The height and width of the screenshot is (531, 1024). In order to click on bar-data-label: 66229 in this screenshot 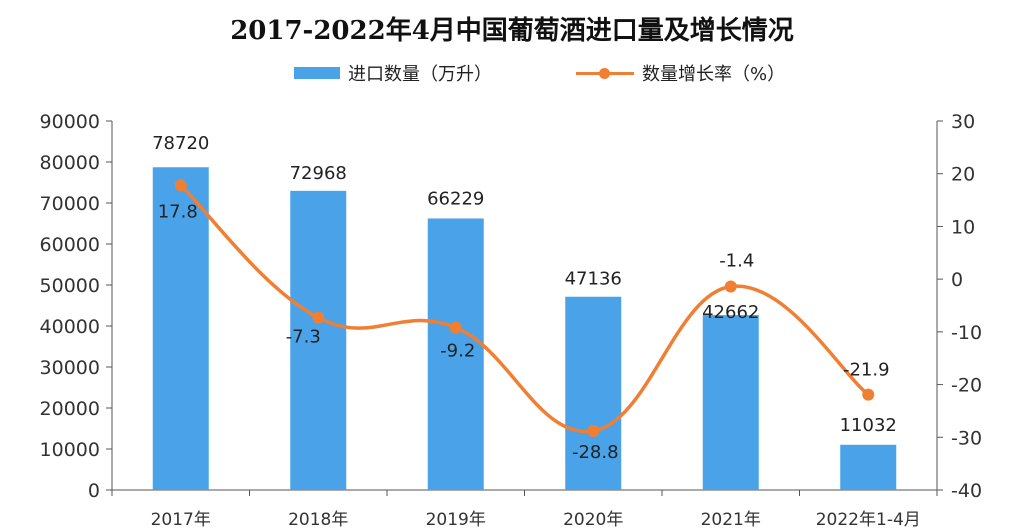, I will do `click(455, 198)`.